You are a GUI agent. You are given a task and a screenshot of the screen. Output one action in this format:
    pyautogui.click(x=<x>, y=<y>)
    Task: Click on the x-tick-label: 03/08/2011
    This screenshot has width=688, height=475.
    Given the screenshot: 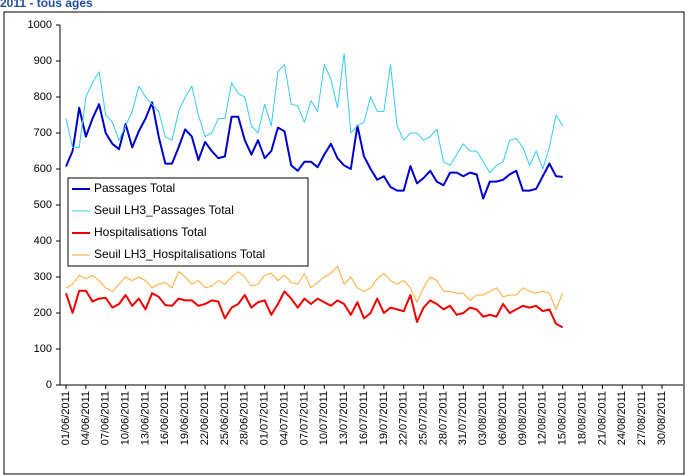 What is the action you would take?
    pyautogui.click(x=483, y=418)
    